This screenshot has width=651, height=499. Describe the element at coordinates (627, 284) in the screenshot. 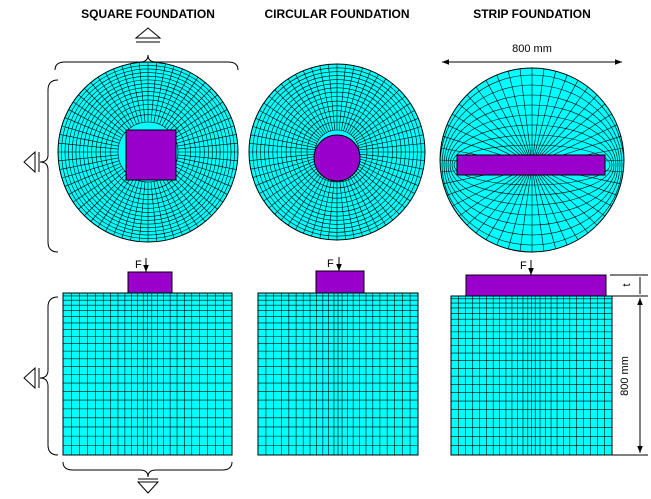

I see `dimension-label: t` at that location.